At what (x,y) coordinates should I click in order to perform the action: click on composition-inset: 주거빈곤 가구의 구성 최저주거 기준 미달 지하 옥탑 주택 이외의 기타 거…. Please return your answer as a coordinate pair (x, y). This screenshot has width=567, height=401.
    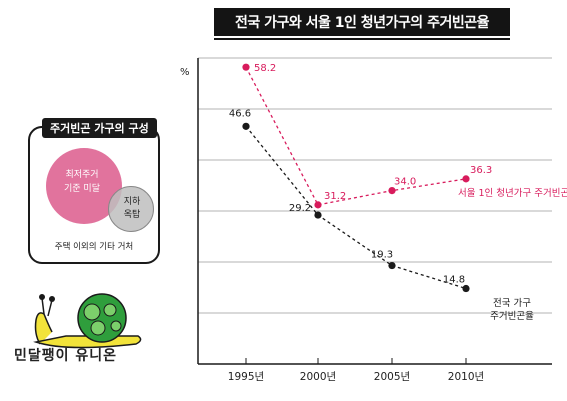
    Looking at the image, I should click on (94, 191).